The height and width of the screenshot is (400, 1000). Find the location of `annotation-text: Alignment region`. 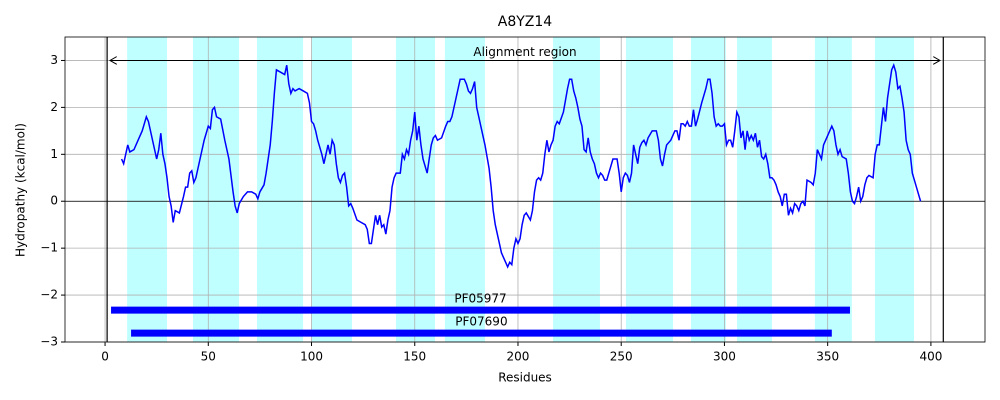

annotation-text: Alignment region is located at coordinates (524, 52).